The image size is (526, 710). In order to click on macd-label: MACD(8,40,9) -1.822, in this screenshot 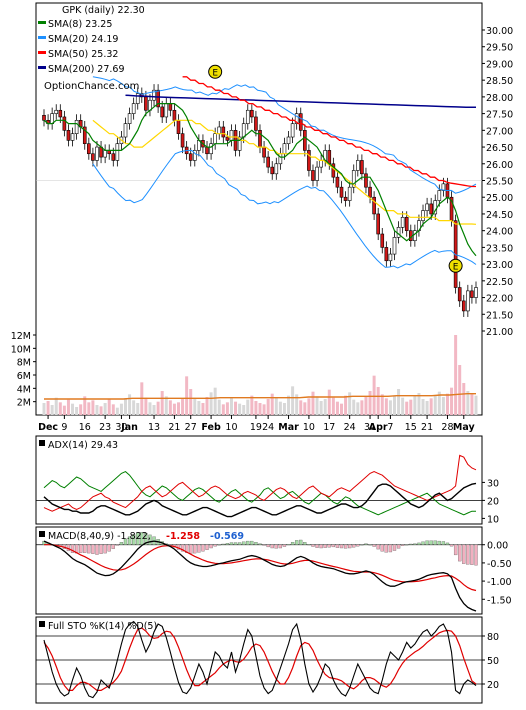, I will do `click(99, 536)`.